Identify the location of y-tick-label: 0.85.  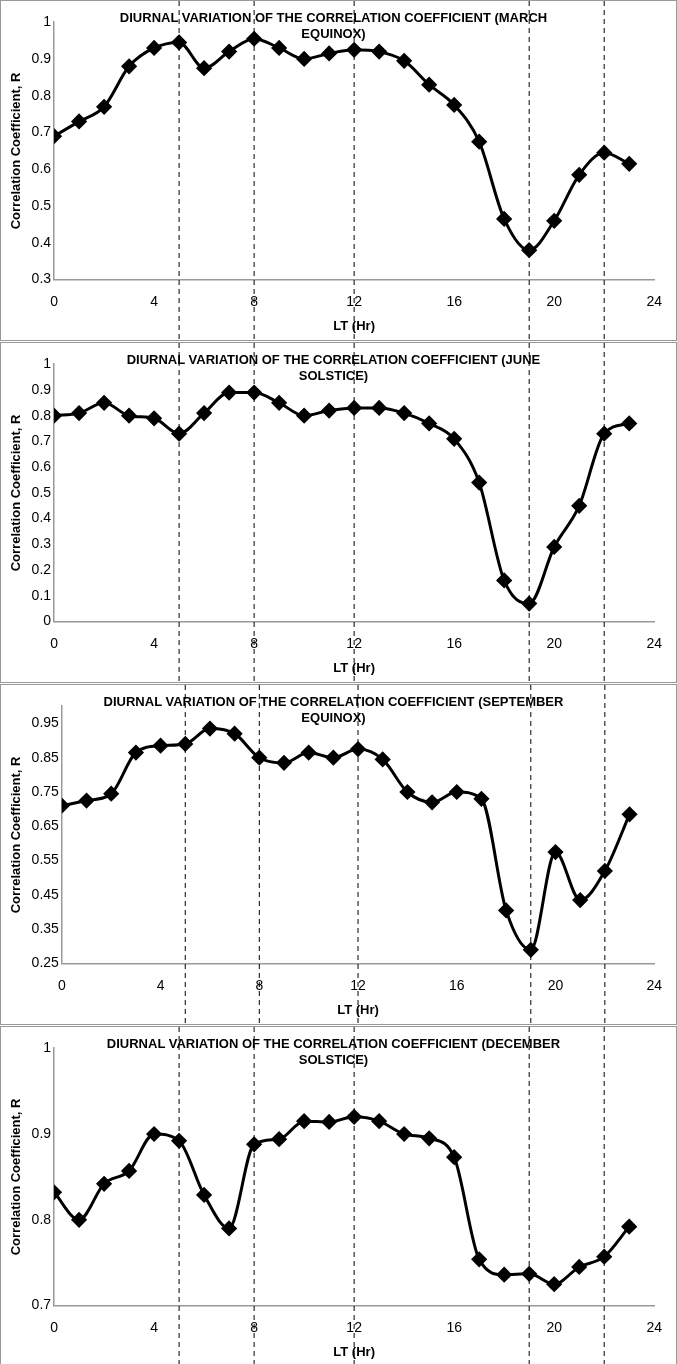
(45, 756).